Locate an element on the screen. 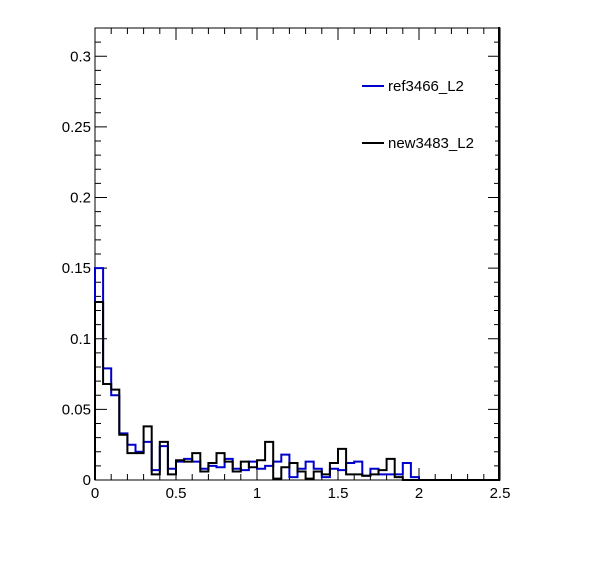  x-tick-label: 2.5 is located at coordinates (500, 493).